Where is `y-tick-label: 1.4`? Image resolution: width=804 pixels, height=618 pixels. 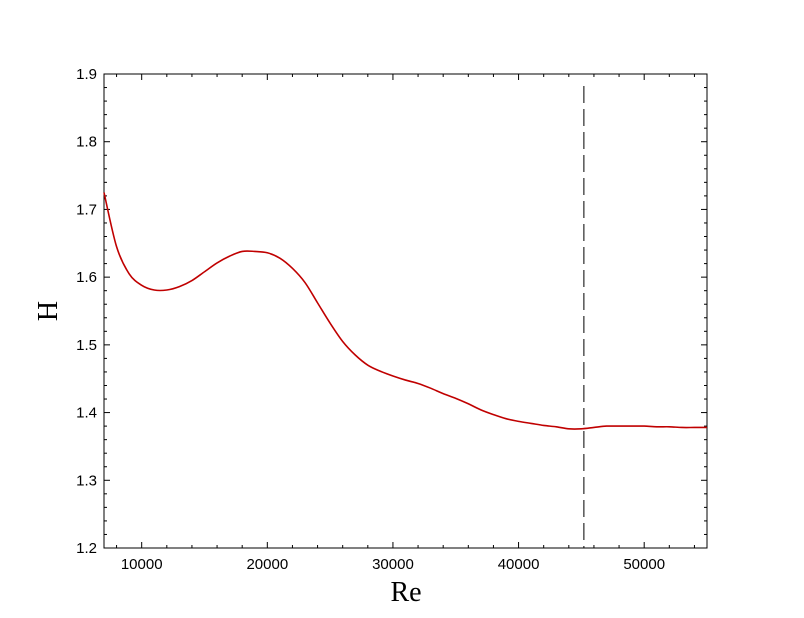 y-tick-label: 1.4 is located at coordinates (86, 413).